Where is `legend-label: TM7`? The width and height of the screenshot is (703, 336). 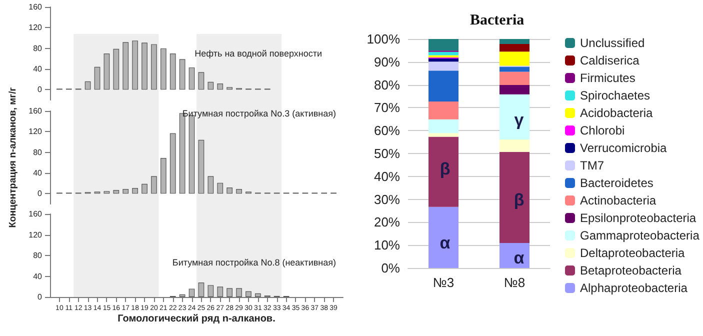 legend-label: TM7 is located at coordinates (592, 165).